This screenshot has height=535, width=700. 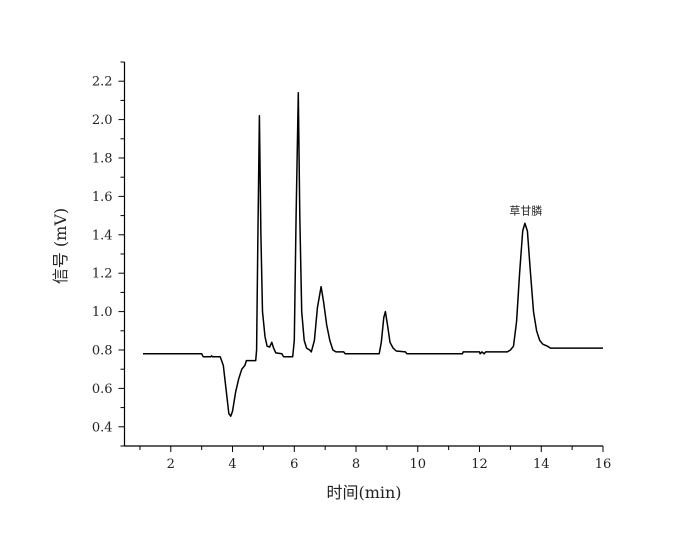 I want to click on y-tick-label: 2.0, so click(x=102, y=120).